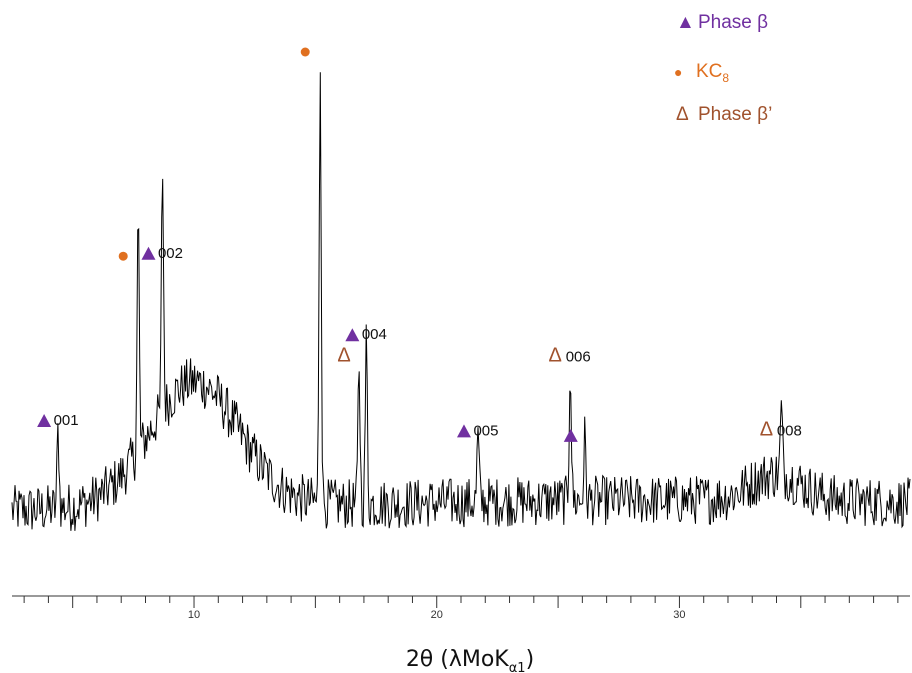  I want to click on peak-label-002: 002, so click(170, 253).